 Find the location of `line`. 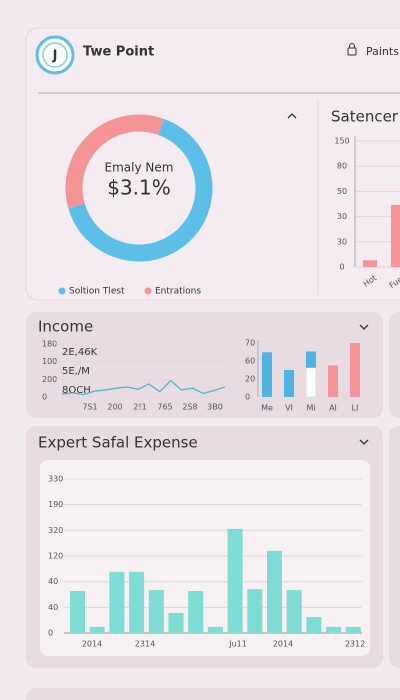

line is located at coordinates (143, 387).